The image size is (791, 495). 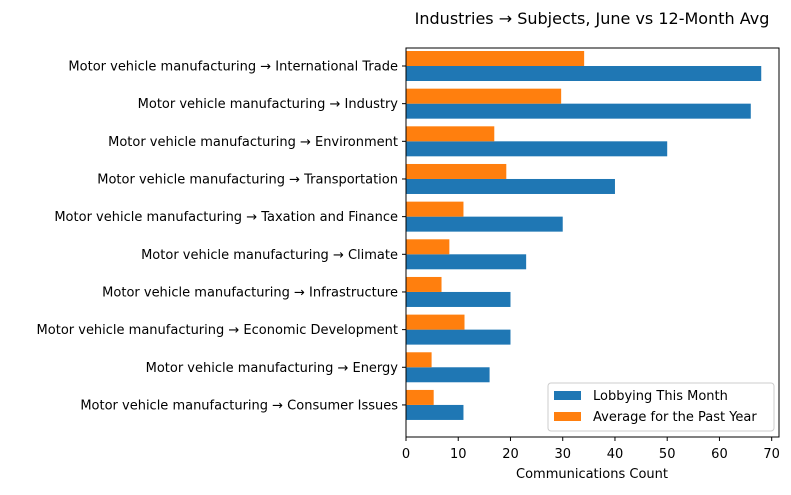 What do you see at coordinates (268, 104) in the screenshot?
I see `y-tick-label: Motor vehicle manufacturing → Industry` at bounding box center [268, 104].